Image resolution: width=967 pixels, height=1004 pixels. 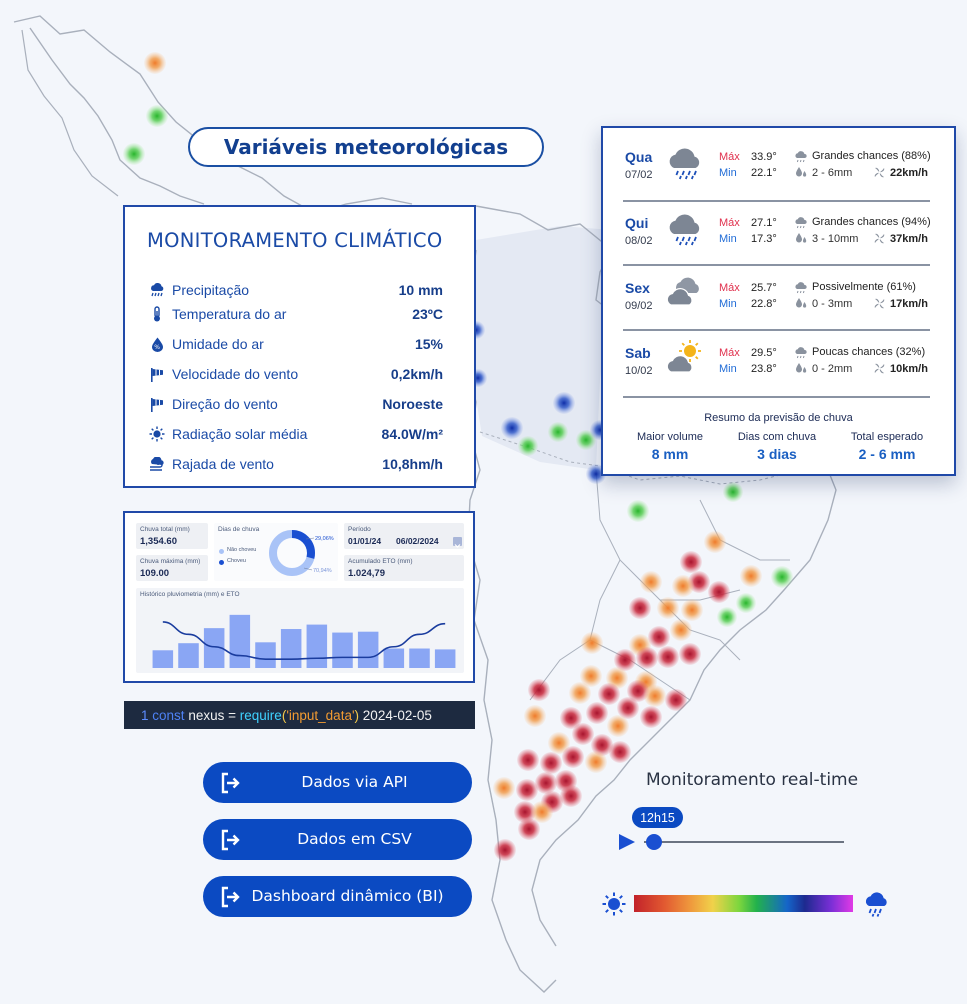 What do you see at coordinates (627, 842) in the screenshot?
I see `play-icon` at bounding box center [627, 842].